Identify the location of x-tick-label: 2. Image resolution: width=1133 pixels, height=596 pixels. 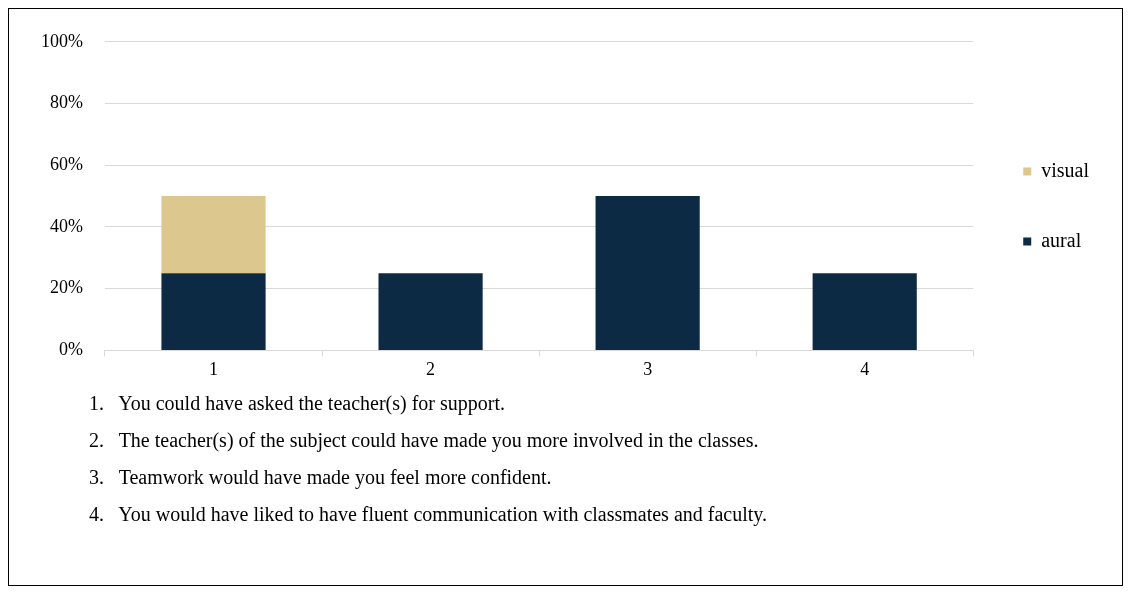
(431, 368).